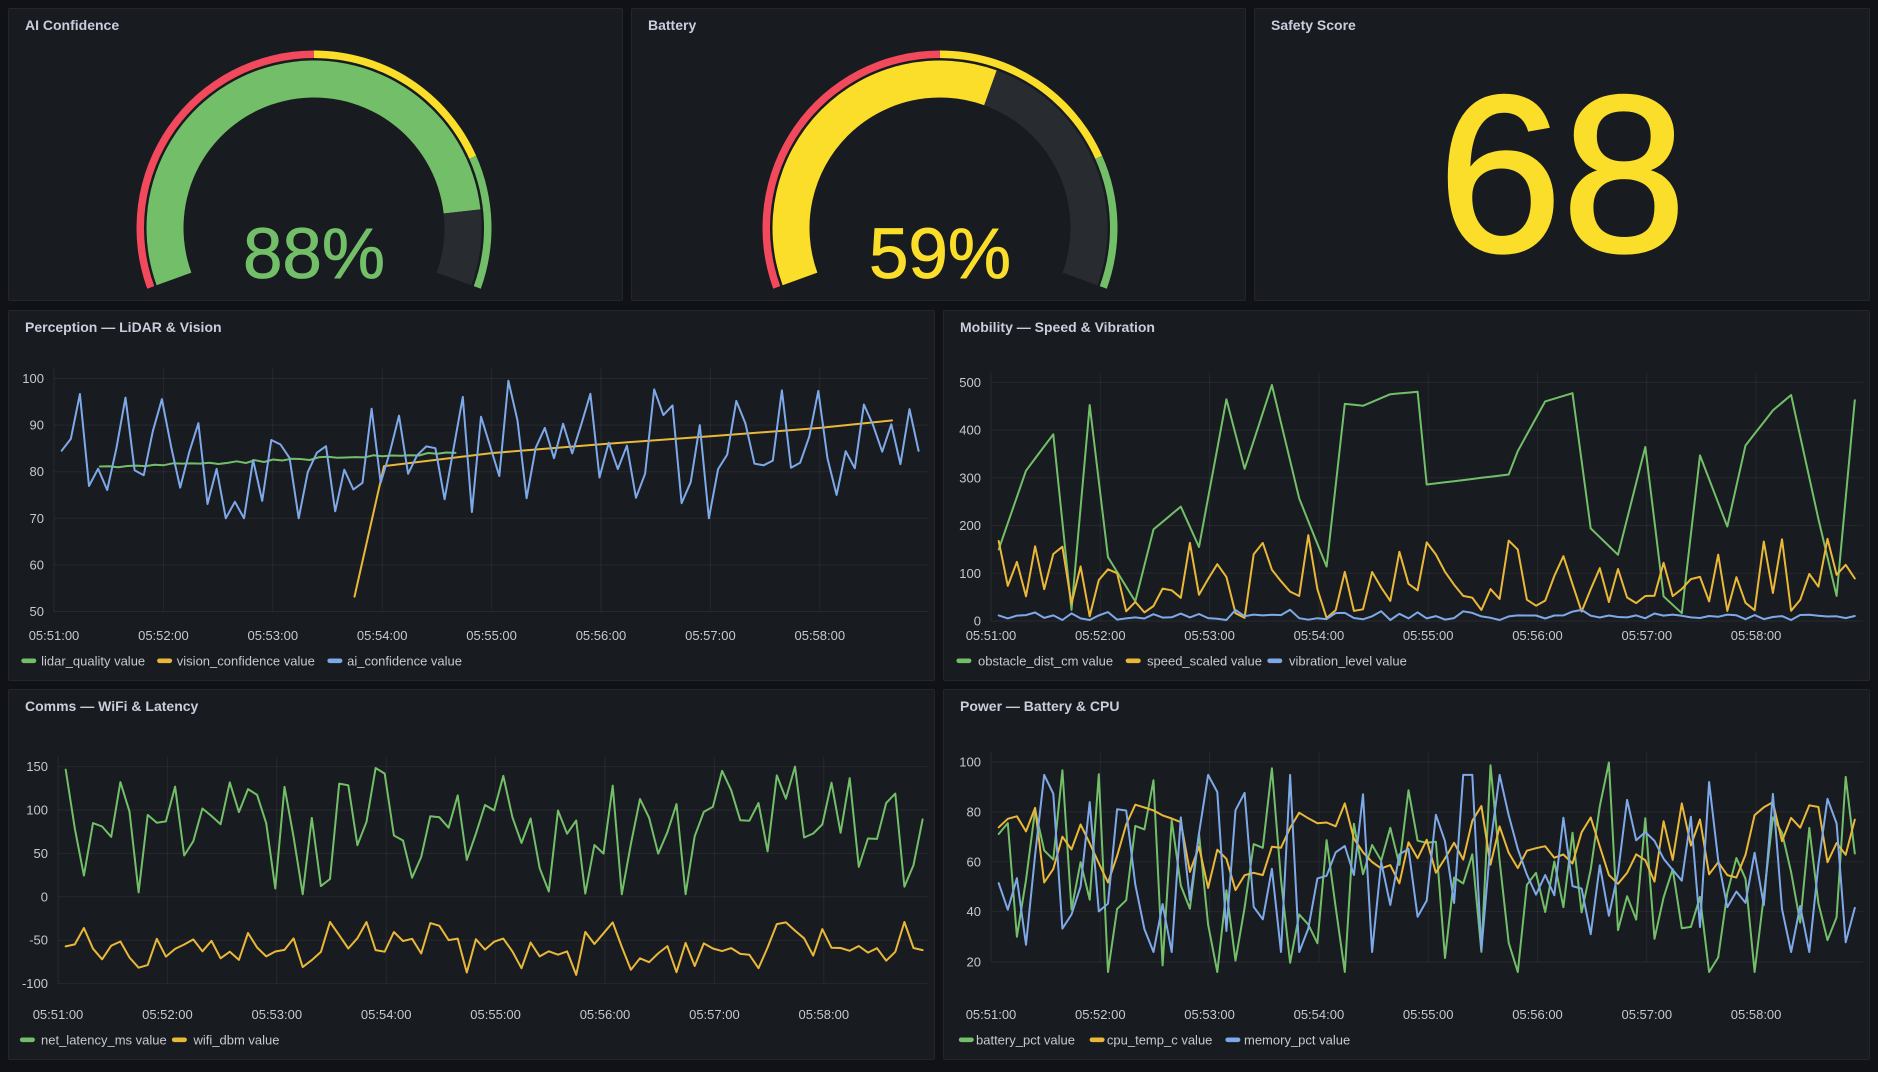  I want to click on svg-text: vibration_level value, so click(1348, 661).